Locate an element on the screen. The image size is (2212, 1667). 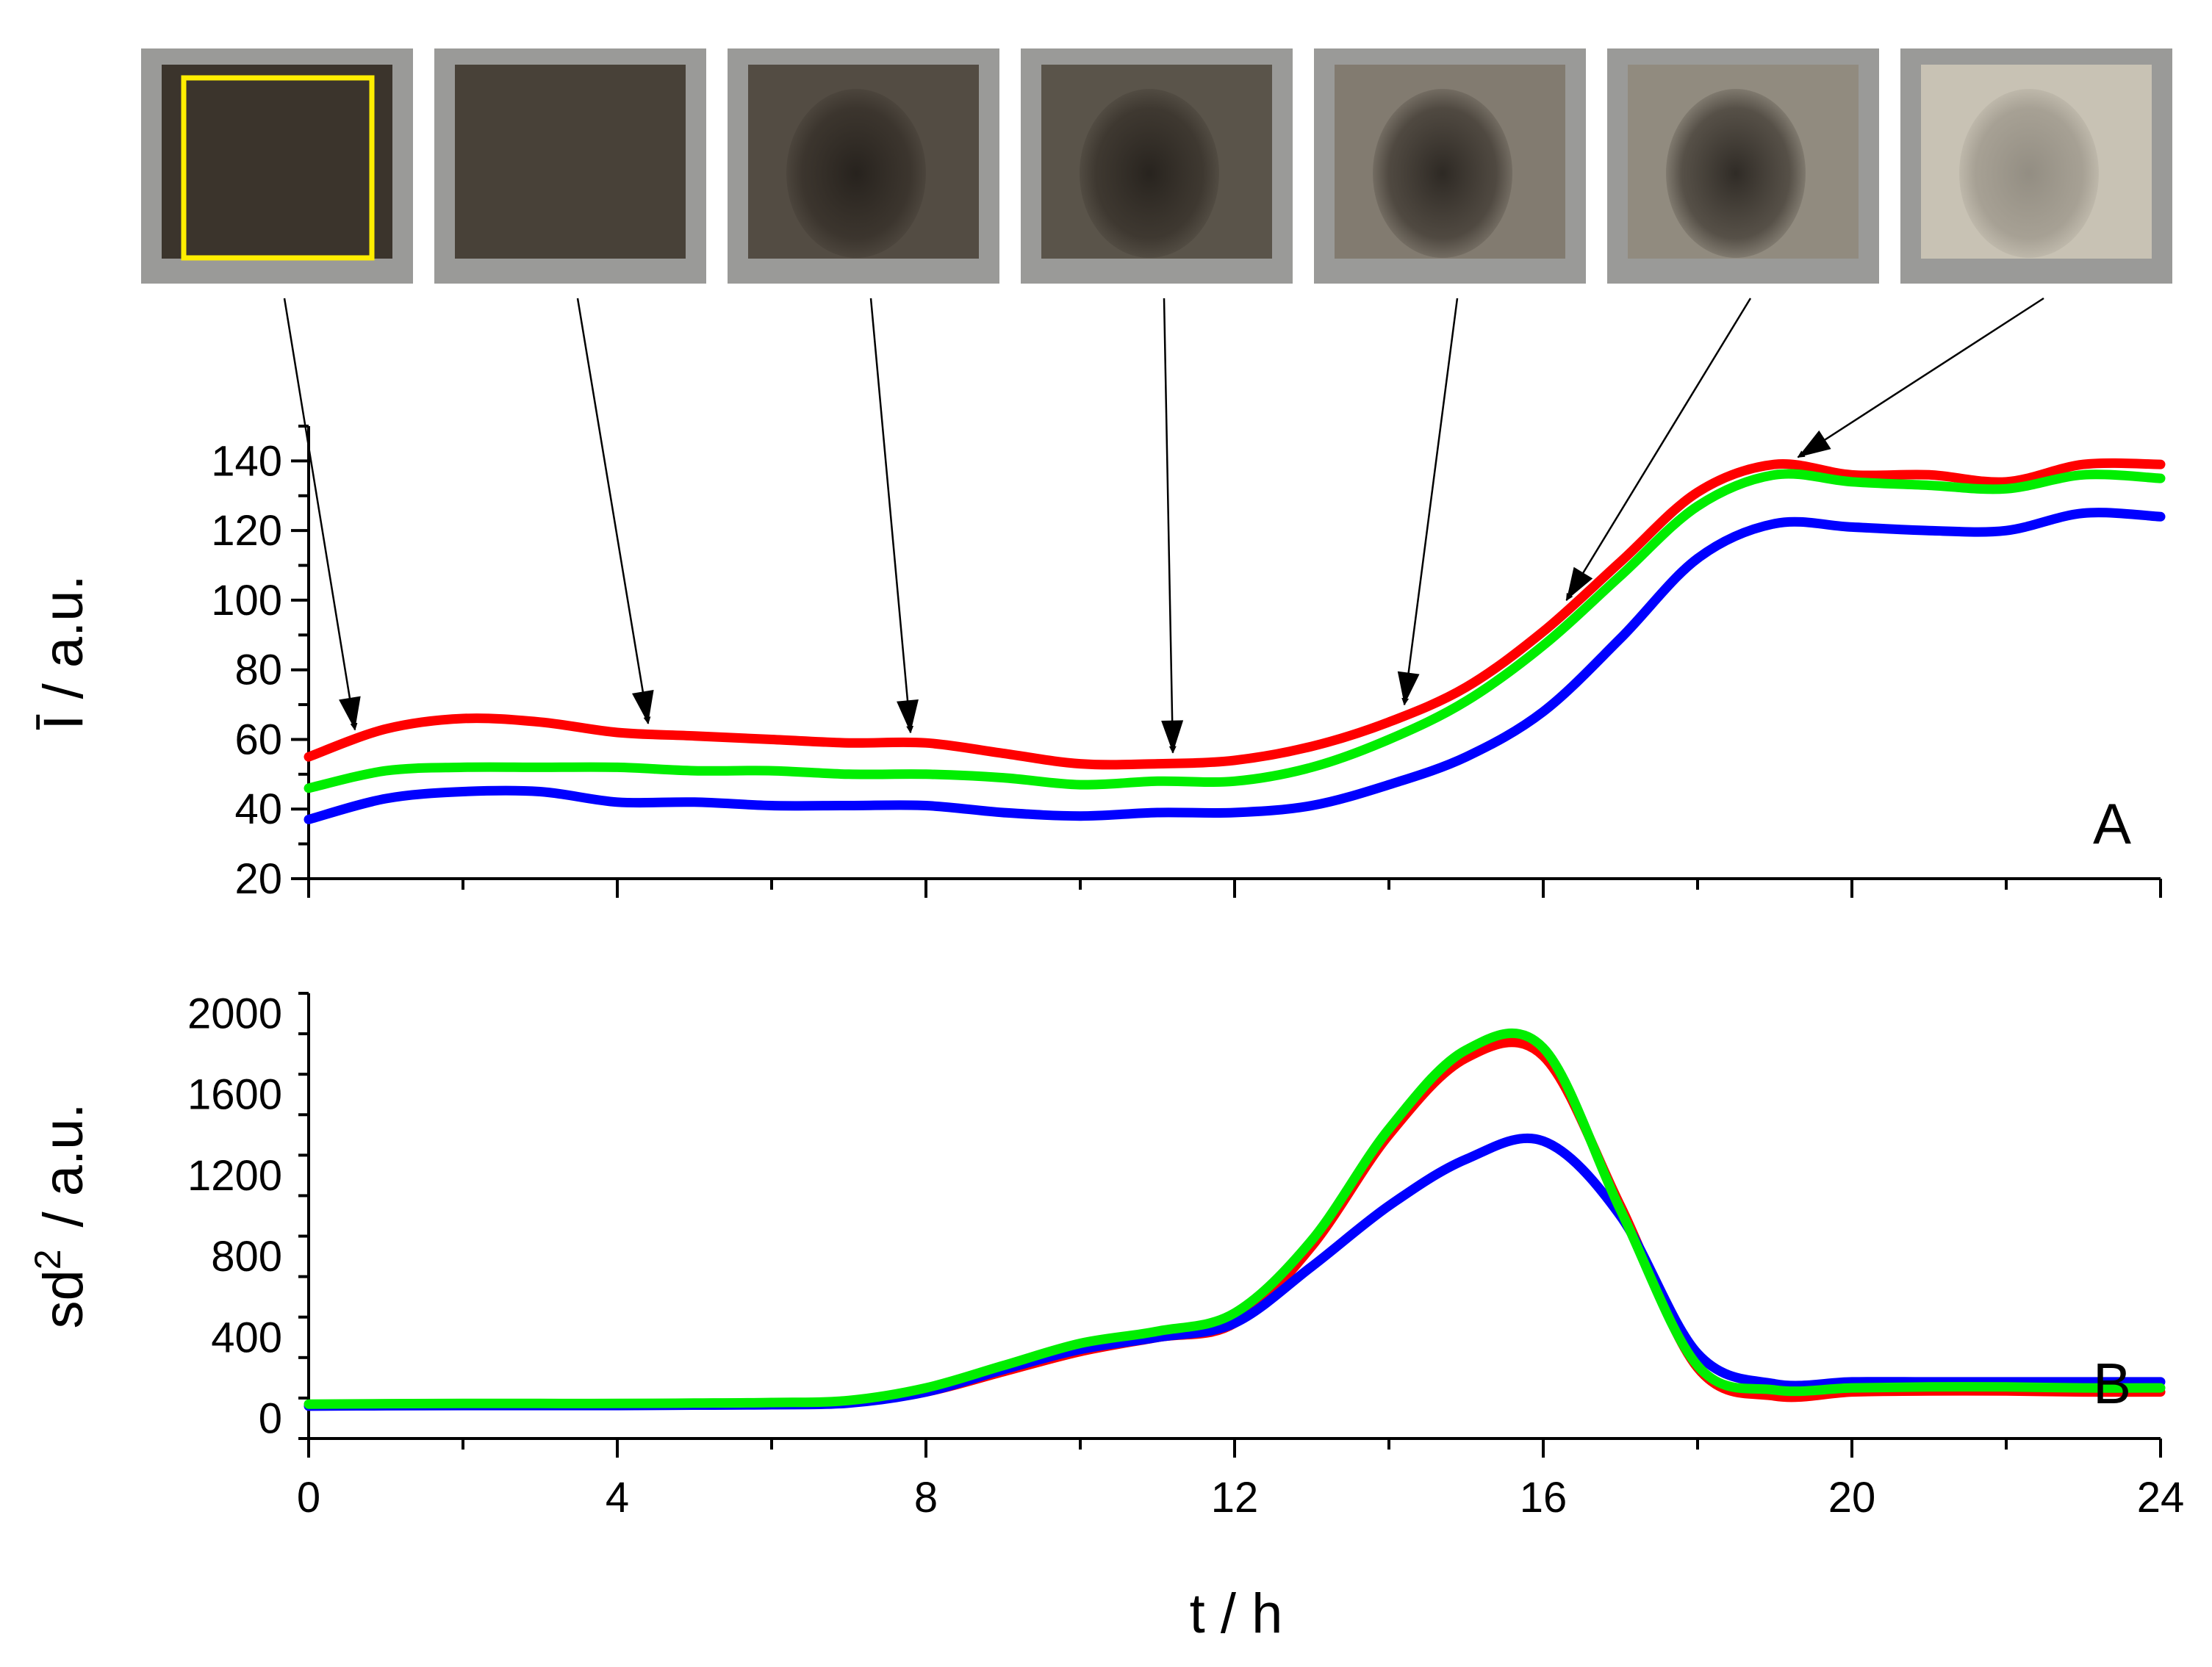
panel-a-y-tick-label: 80 is located at coordinates (258, 670).